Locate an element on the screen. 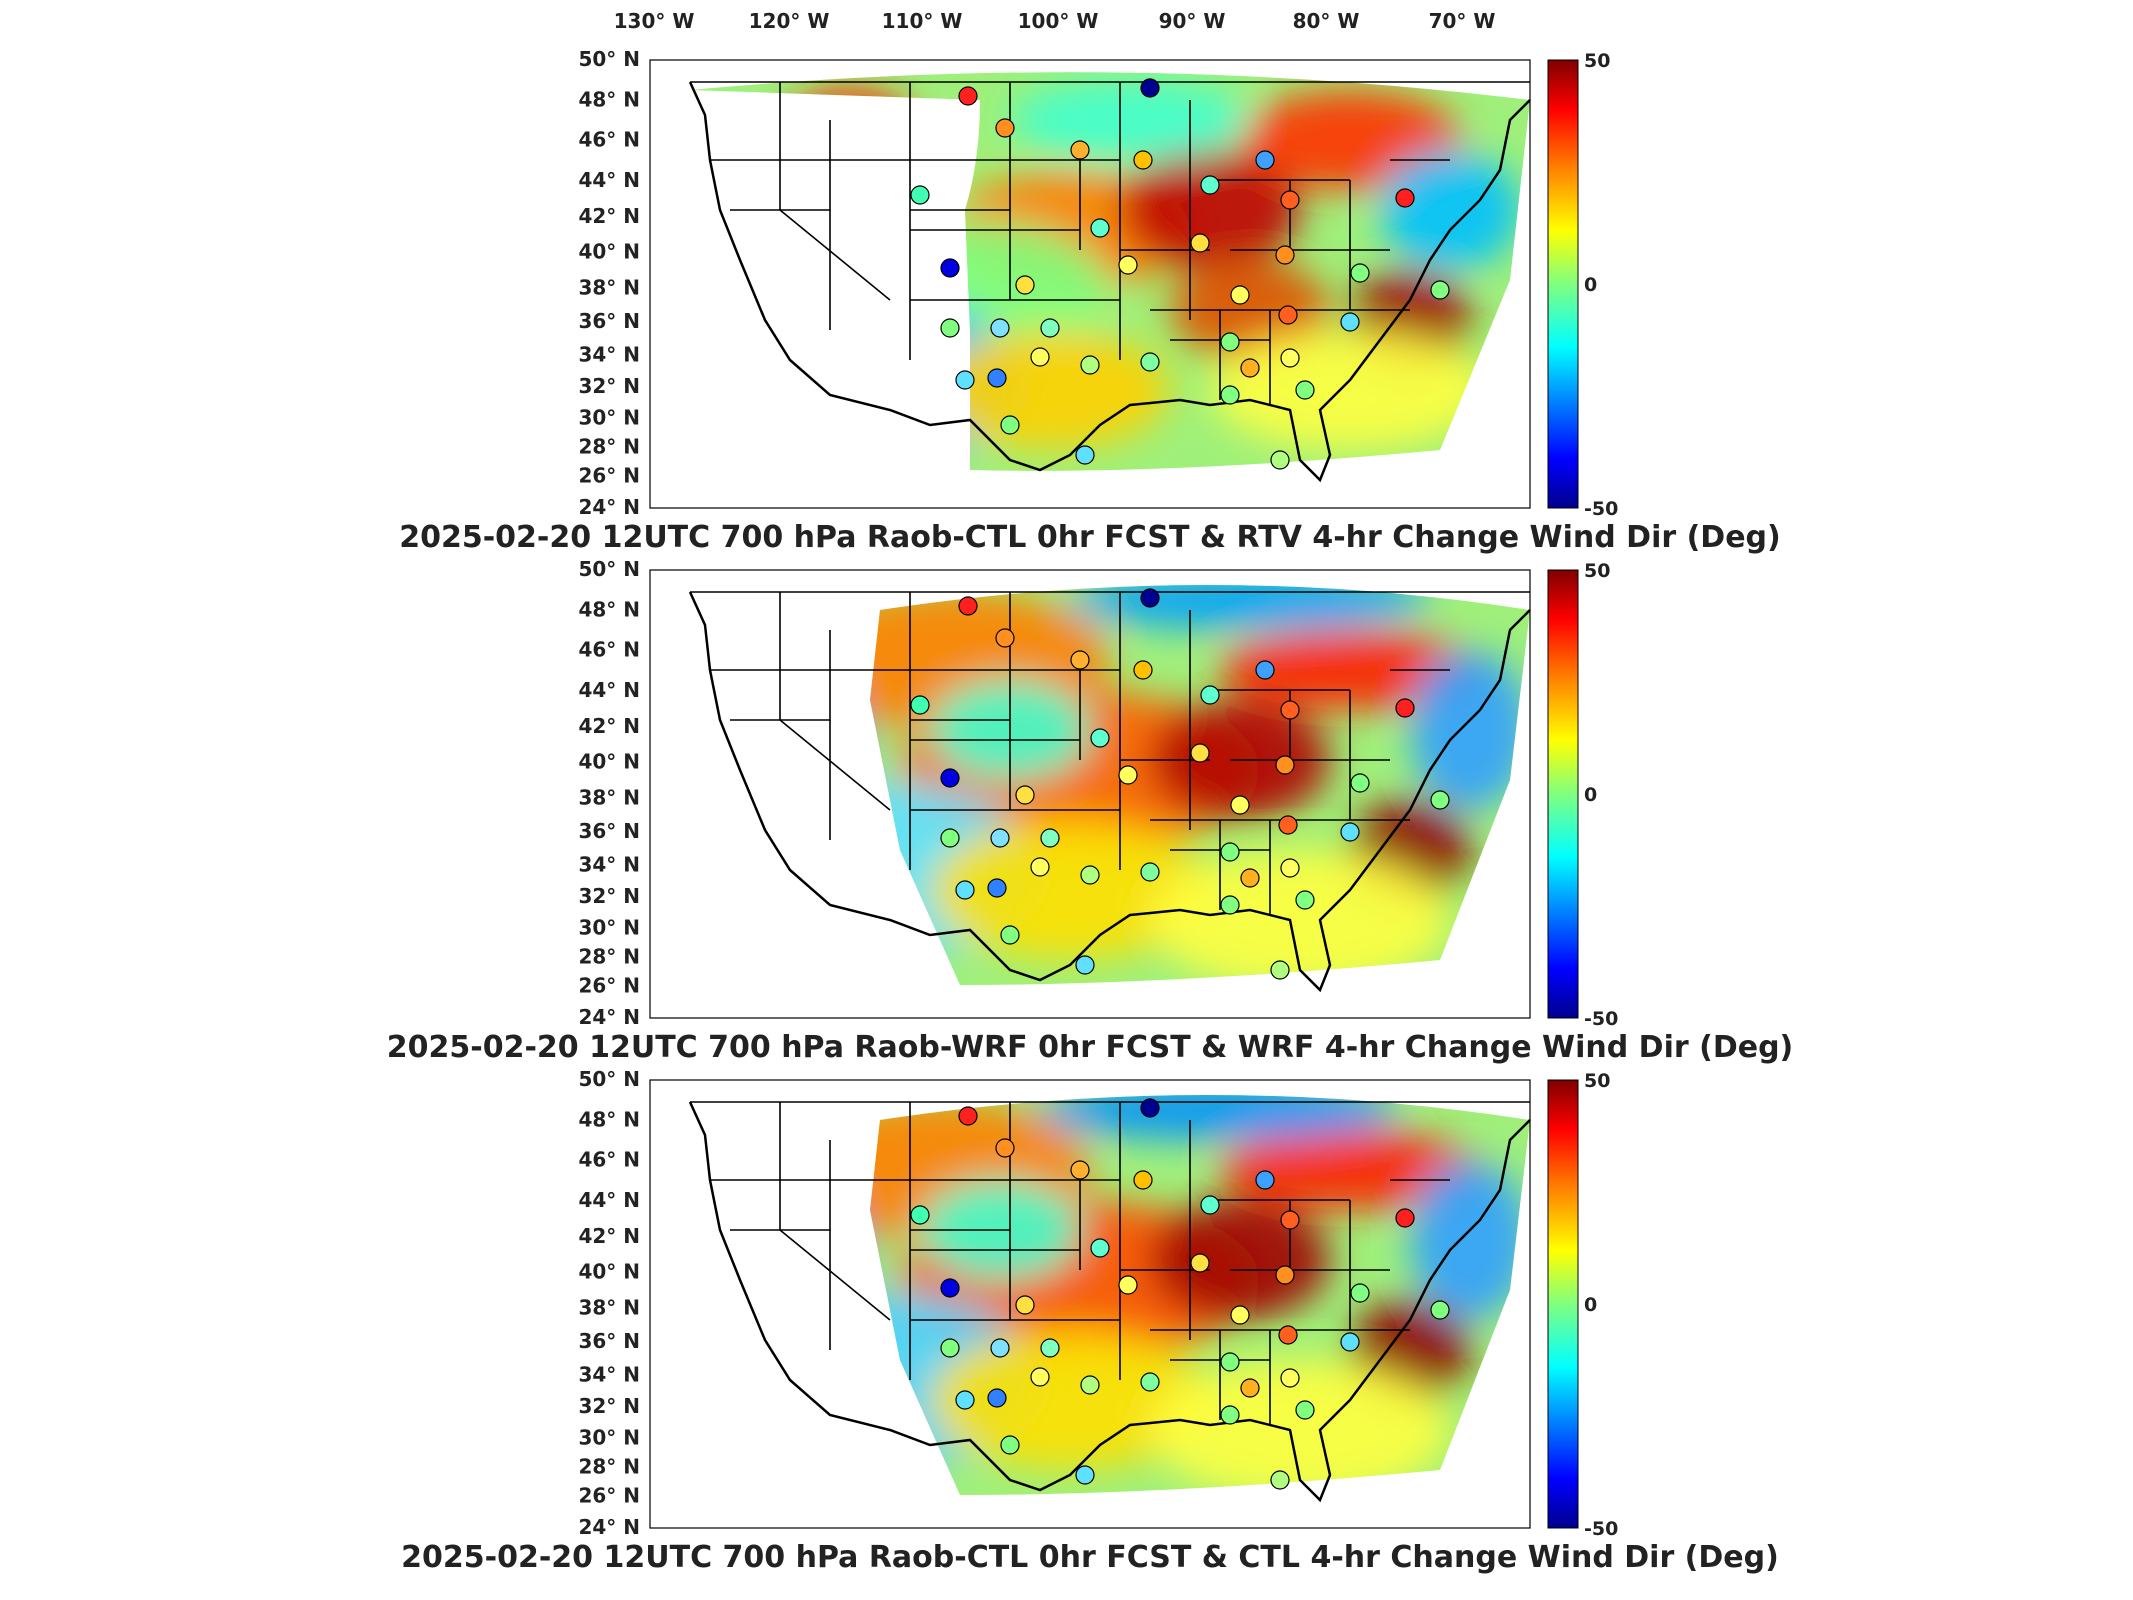  lon-tick-label: 110° W is located at coordinates (922, 21).